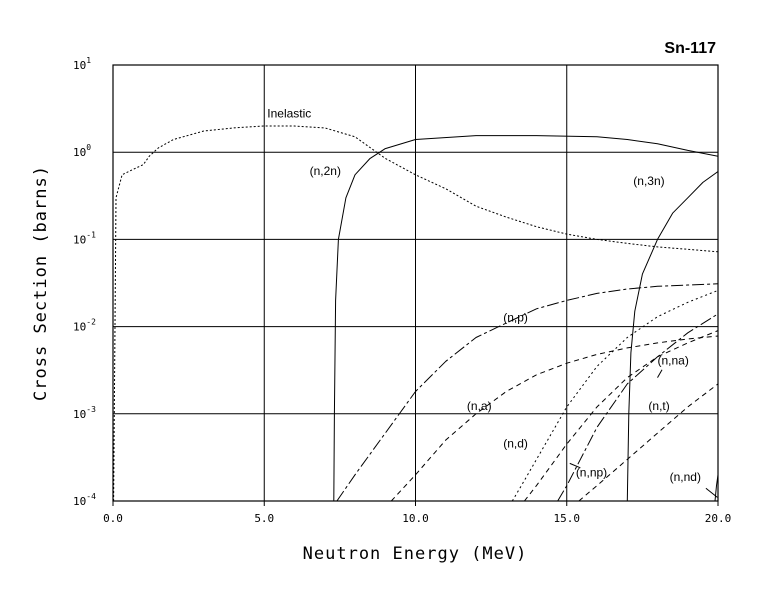  What do you see at coordinates (673, 360) in the screenshot?
I see `annotation-n-na: (n,na)` at bounding box center [673, 360].